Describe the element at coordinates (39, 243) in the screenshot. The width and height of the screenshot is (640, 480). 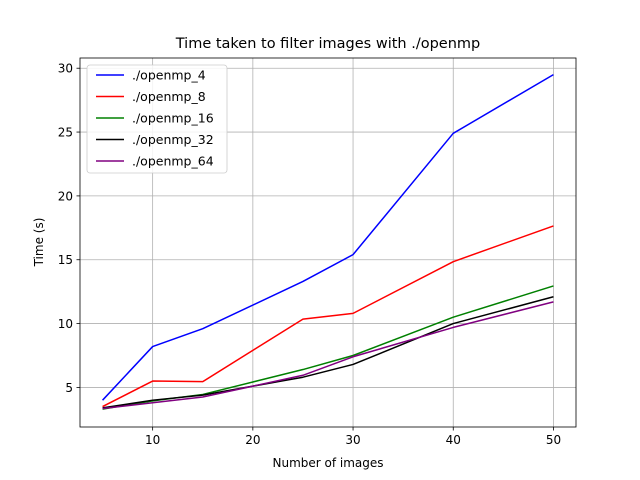
I see `y-axis-label: Time (s)` at that location.